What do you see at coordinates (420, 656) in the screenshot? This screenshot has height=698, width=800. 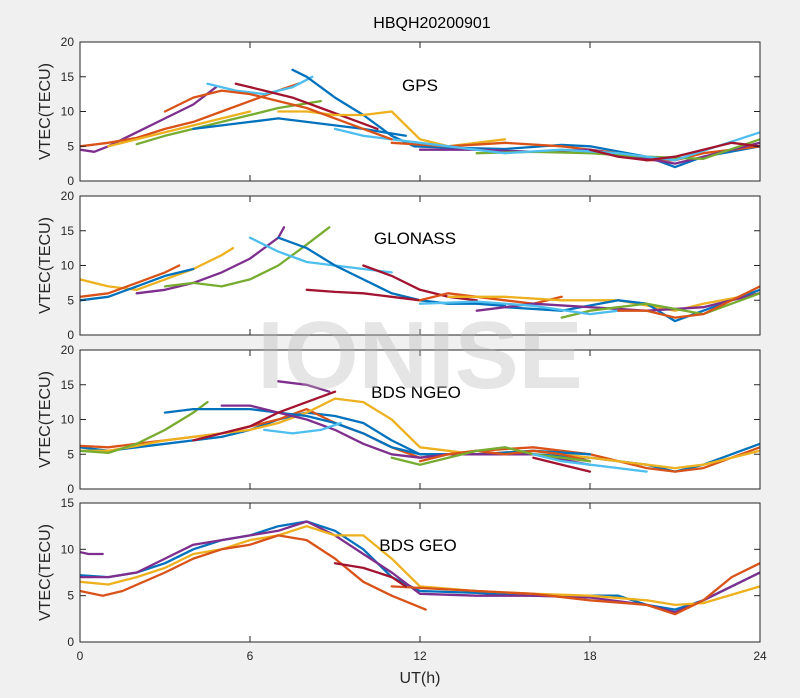 I see `x-tick-label: 12` at bounding box center [420, 656].